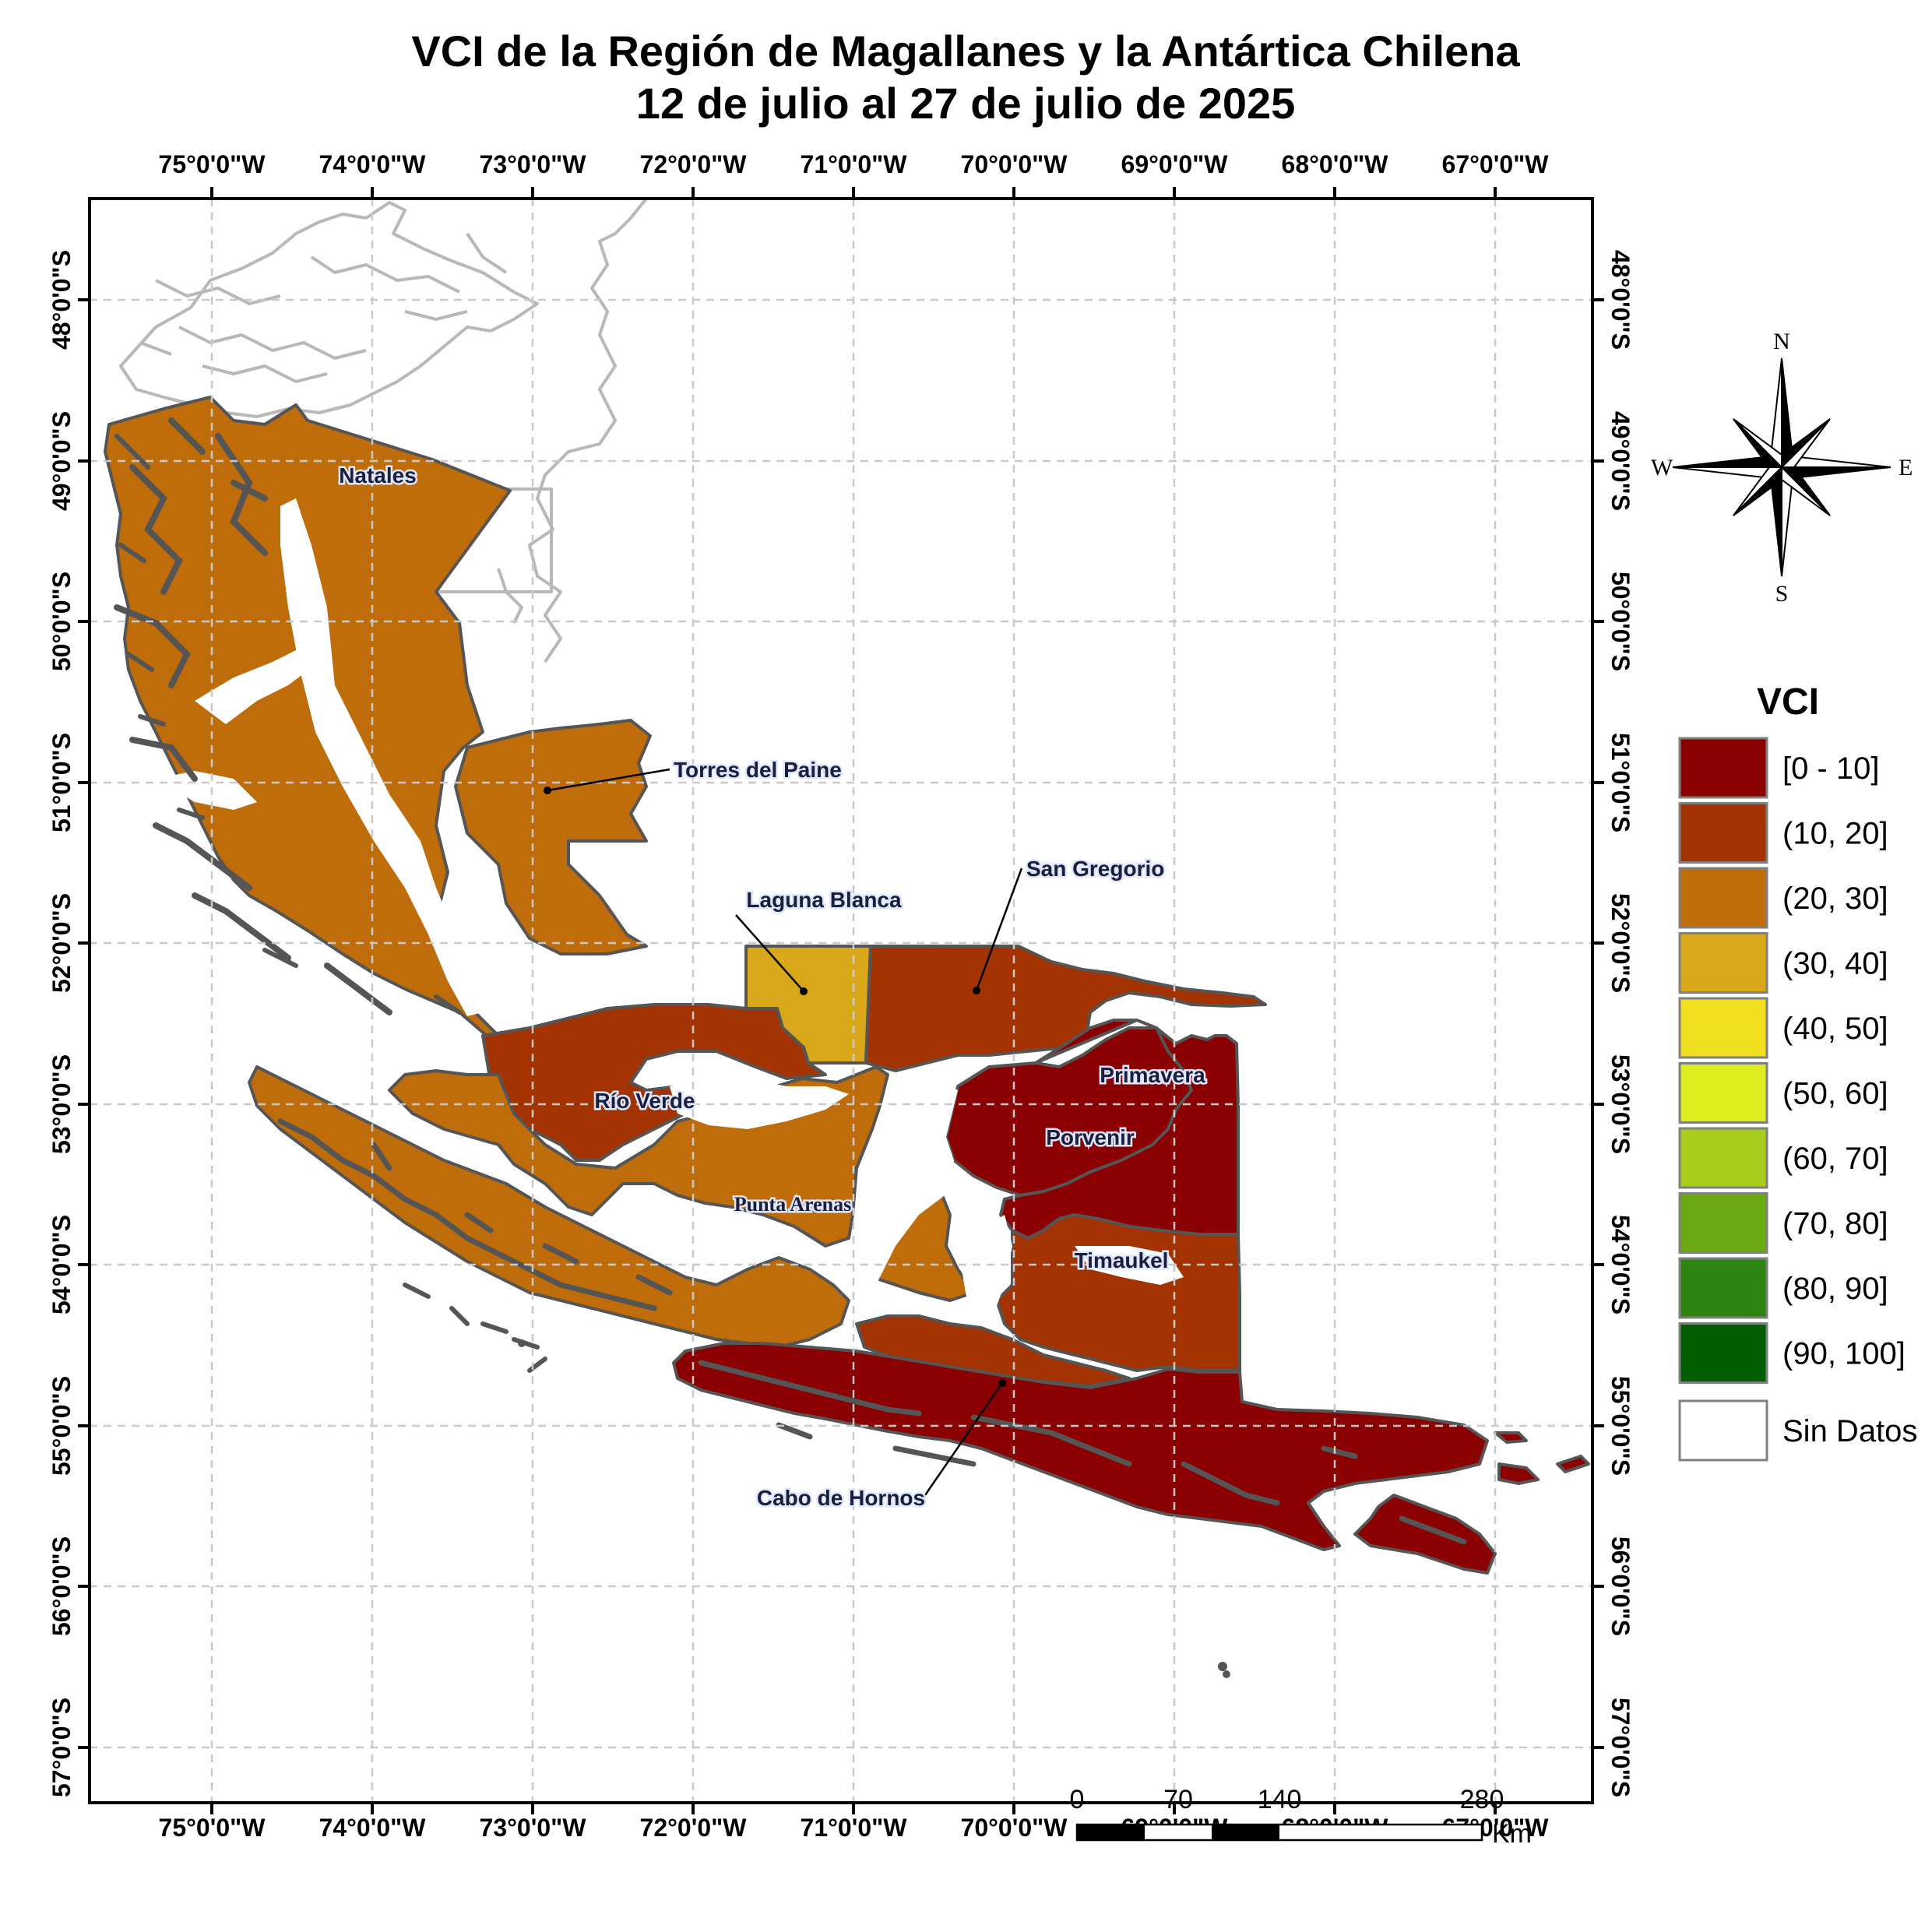 This screenshot has width=1932, height=1932. Describe the element at coordinates (1835, 1094) in the screenshot. I see `legend-label: (50, 60]` at that location.